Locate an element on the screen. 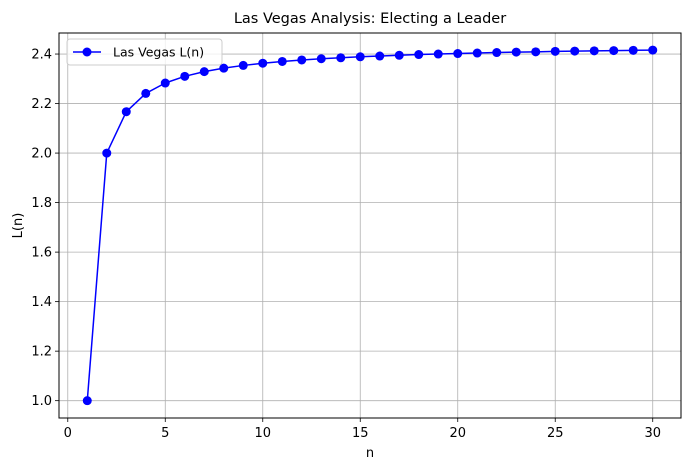 This screenshot has height=468, width=691. y-tick-label: 2.2 is located at coordinates (41, 104).